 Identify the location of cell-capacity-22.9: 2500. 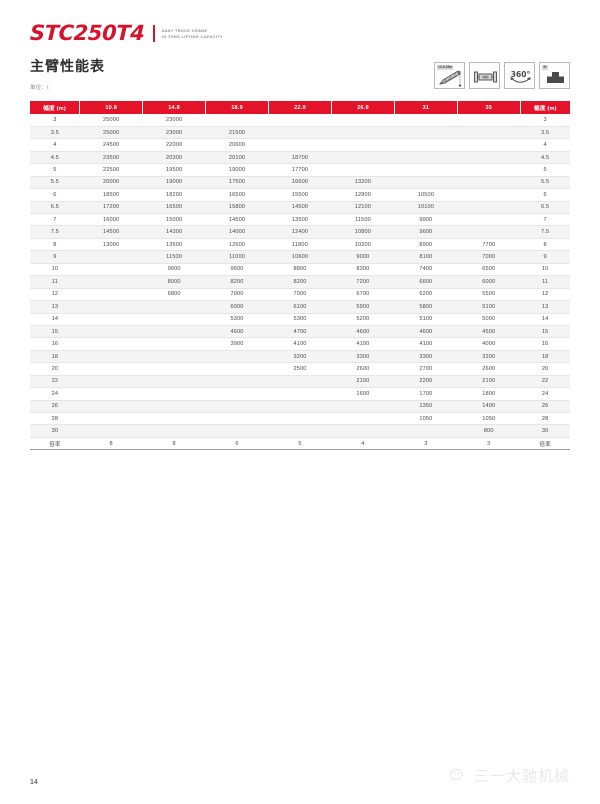
(300, 369).